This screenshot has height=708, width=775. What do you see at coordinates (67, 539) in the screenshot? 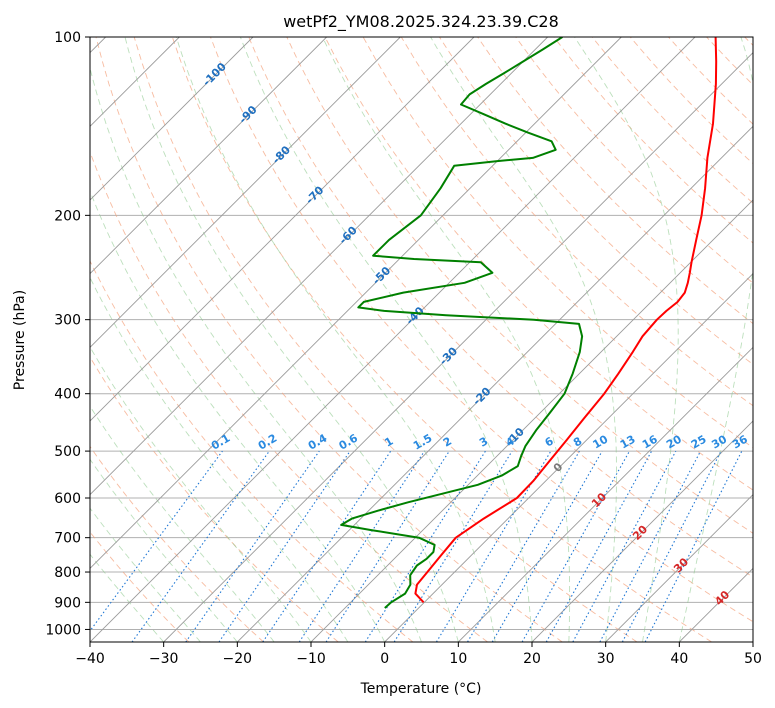
I see `y-tick-label: 700` at bounding box center [67, 539].